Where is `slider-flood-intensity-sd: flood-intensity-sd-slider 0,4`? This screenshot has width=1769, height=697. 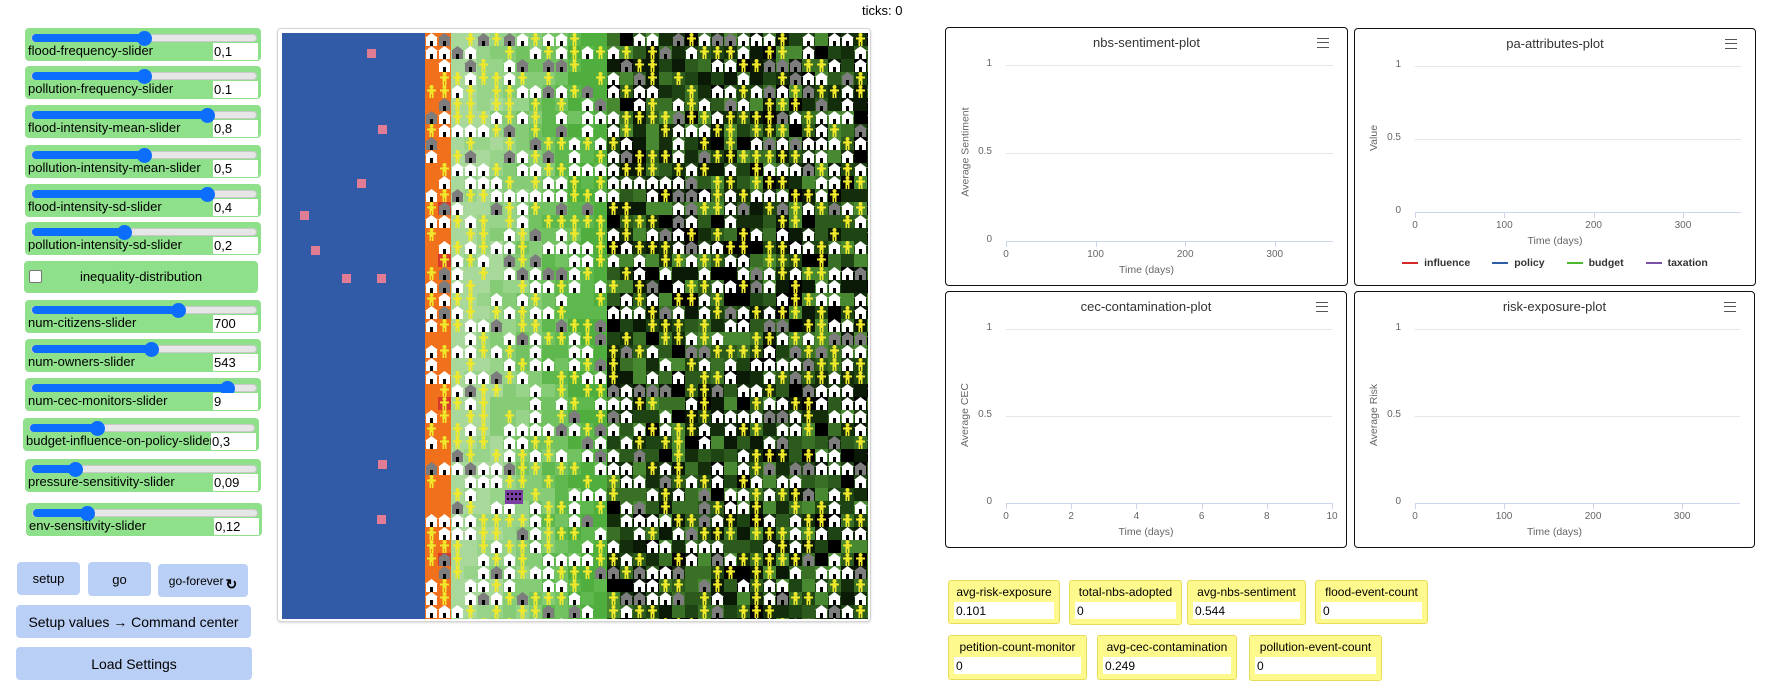 slider-flood-intensity-sd: flood-intensity-sd-slider 0,4 is located at coordinates (143, 200).